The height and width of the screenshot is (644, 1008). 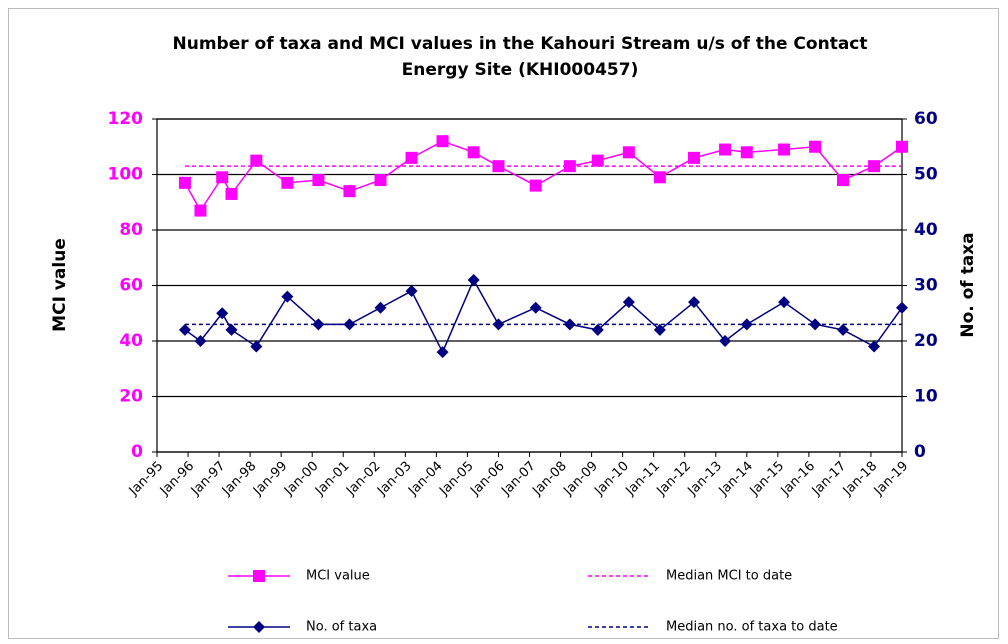 I want to click on chart-title: Energy Site (KHI000457), so click(x=520, y=70).